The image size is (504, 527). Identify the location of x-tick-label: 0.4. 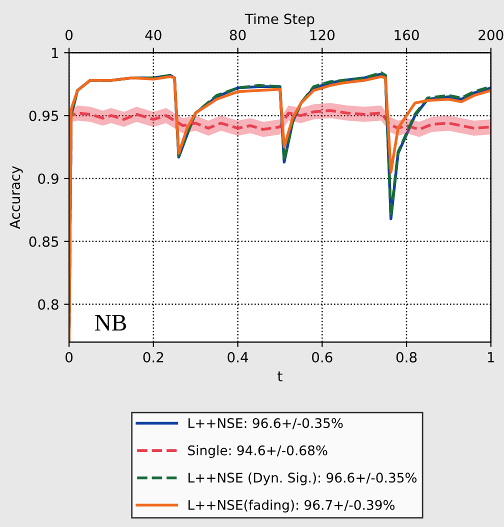
(238, 357).